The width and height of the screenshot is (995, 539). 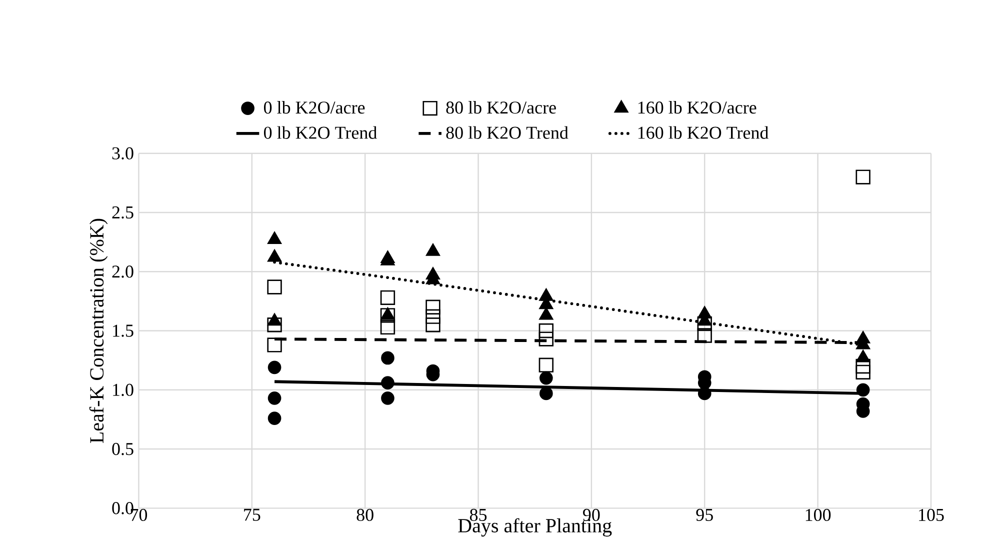 I want to click on x-tick-label: 75, so click(x=252, y=514).